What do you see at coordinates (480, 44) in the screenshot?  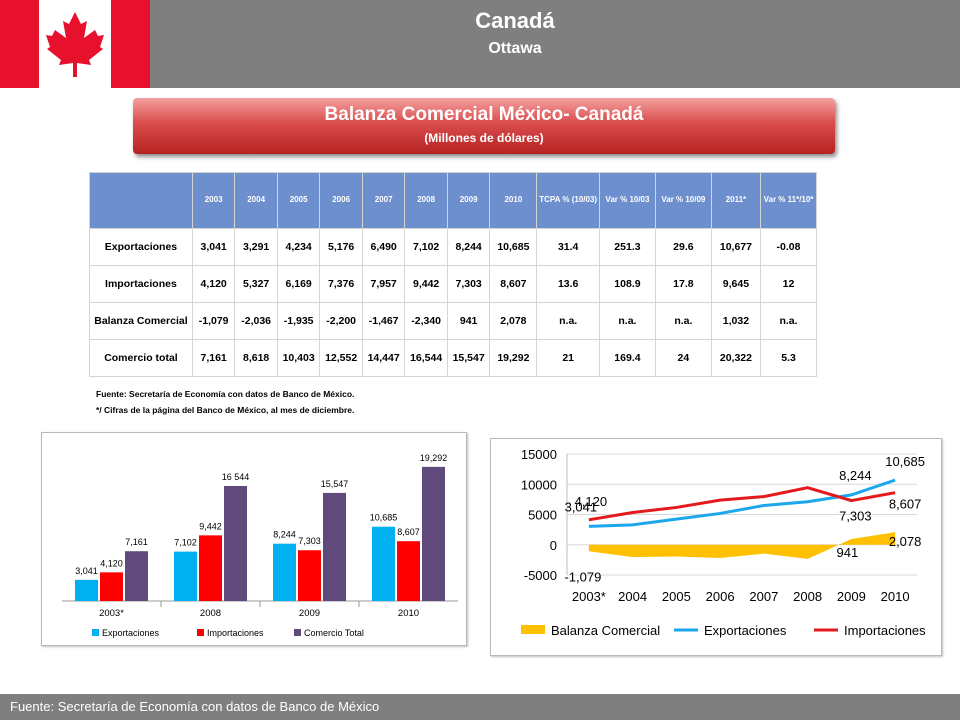 I see `header-bar: Canadá Ottawa` at bounding box center [480, 44].